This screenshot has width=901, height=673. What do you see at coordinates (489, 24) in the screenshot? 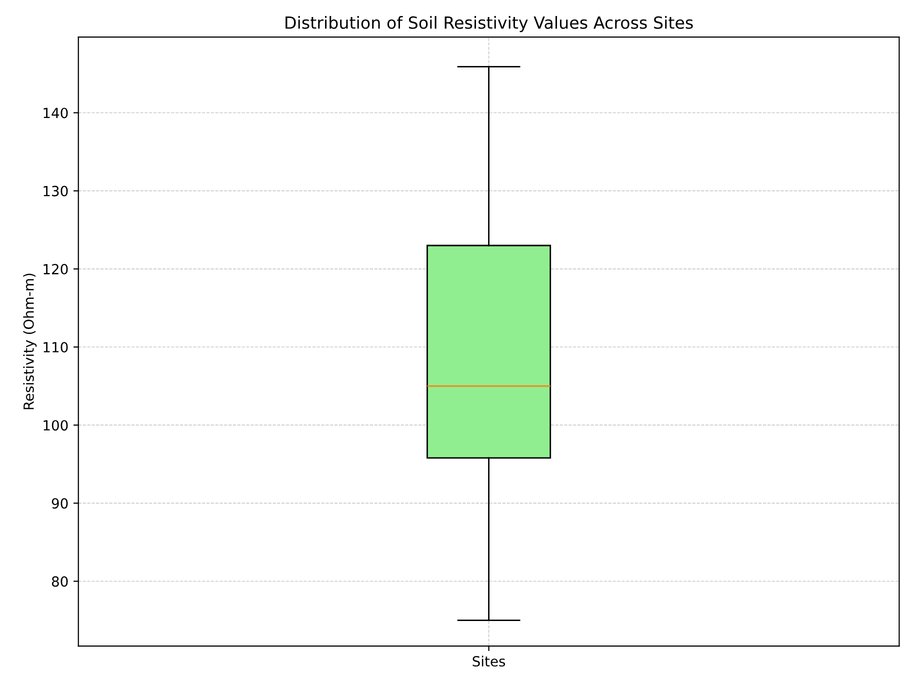
I see `chart-title: Distribution of Soil Resistivity Values Across Sites` at bounding box center [489, 24].